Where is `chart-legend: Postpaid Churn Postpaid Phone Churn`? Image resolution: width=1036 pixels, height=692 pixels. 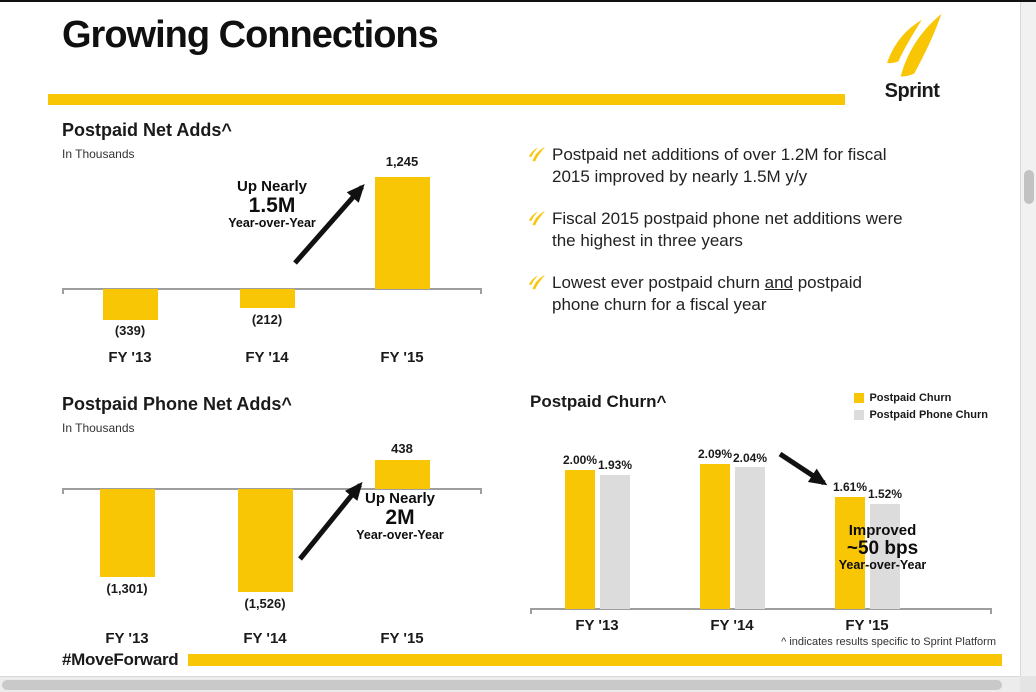 chart-legend: Postpaid Churn Postpaid Phone Churn is located at coordinates (921, 409).